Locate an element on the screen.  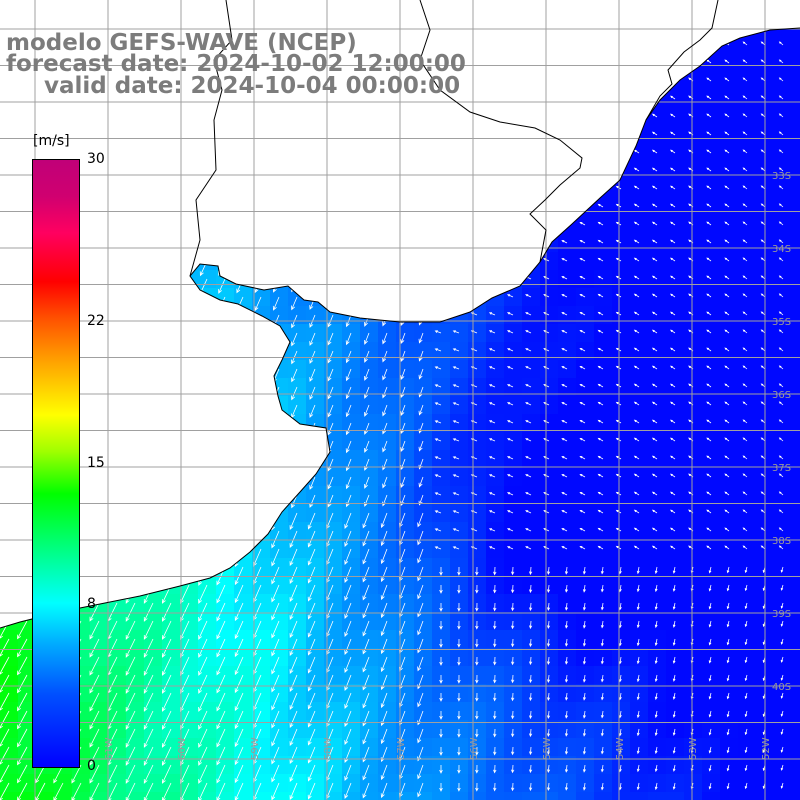
colorbar-unit: [m/s] is located at coordinates (51, 141).